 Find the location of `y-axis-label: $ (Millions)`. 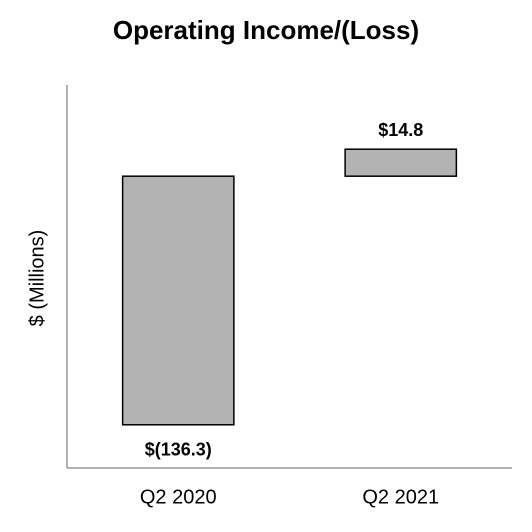

y-axis-label: $ (Millions) is located at coordinates (37, 278).